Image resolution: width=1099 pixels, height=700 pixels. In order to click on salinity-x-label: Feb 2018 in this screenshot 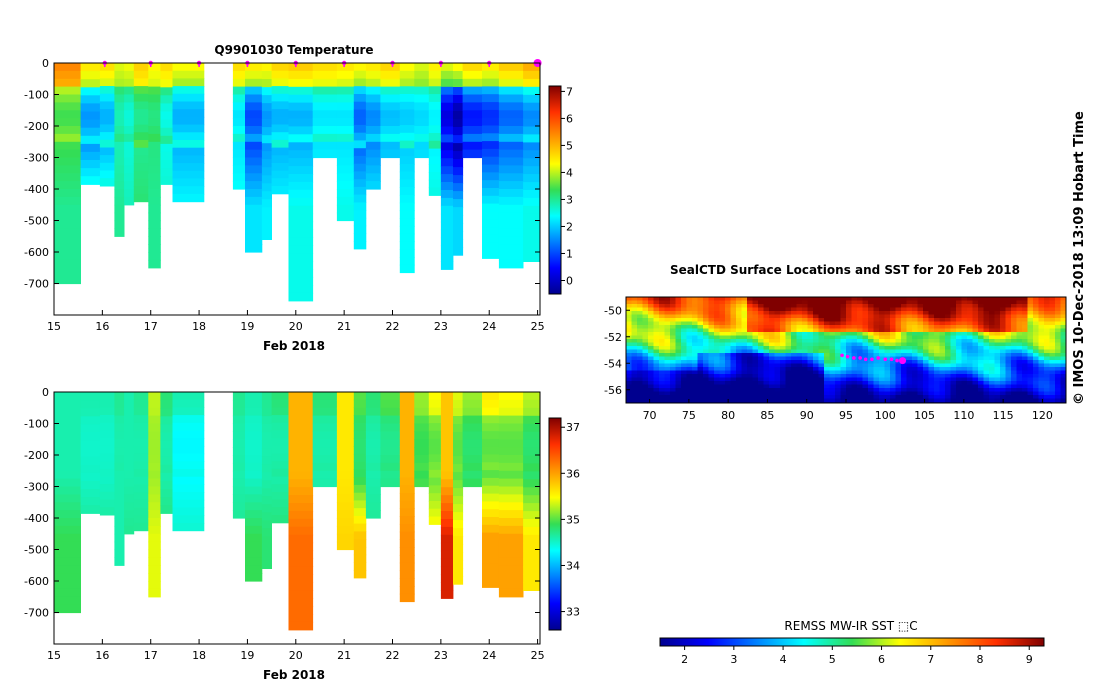, I will do `click(294, 675)`.